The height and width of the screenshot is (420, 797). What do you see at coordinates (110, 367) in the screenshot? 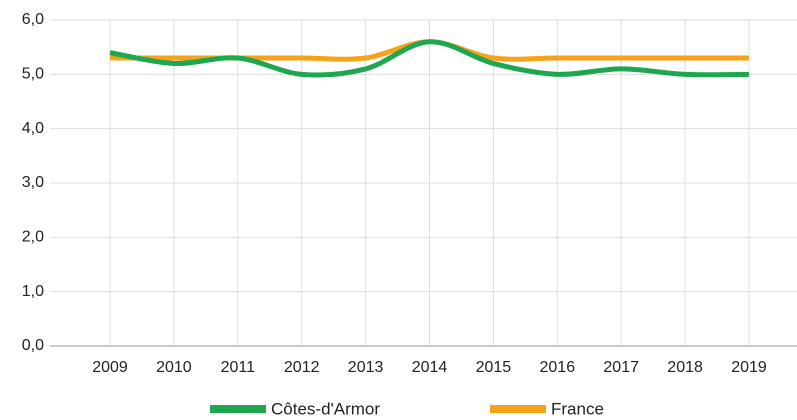
I see `x-tick-label: 2009` at bounding box center [110, 367].